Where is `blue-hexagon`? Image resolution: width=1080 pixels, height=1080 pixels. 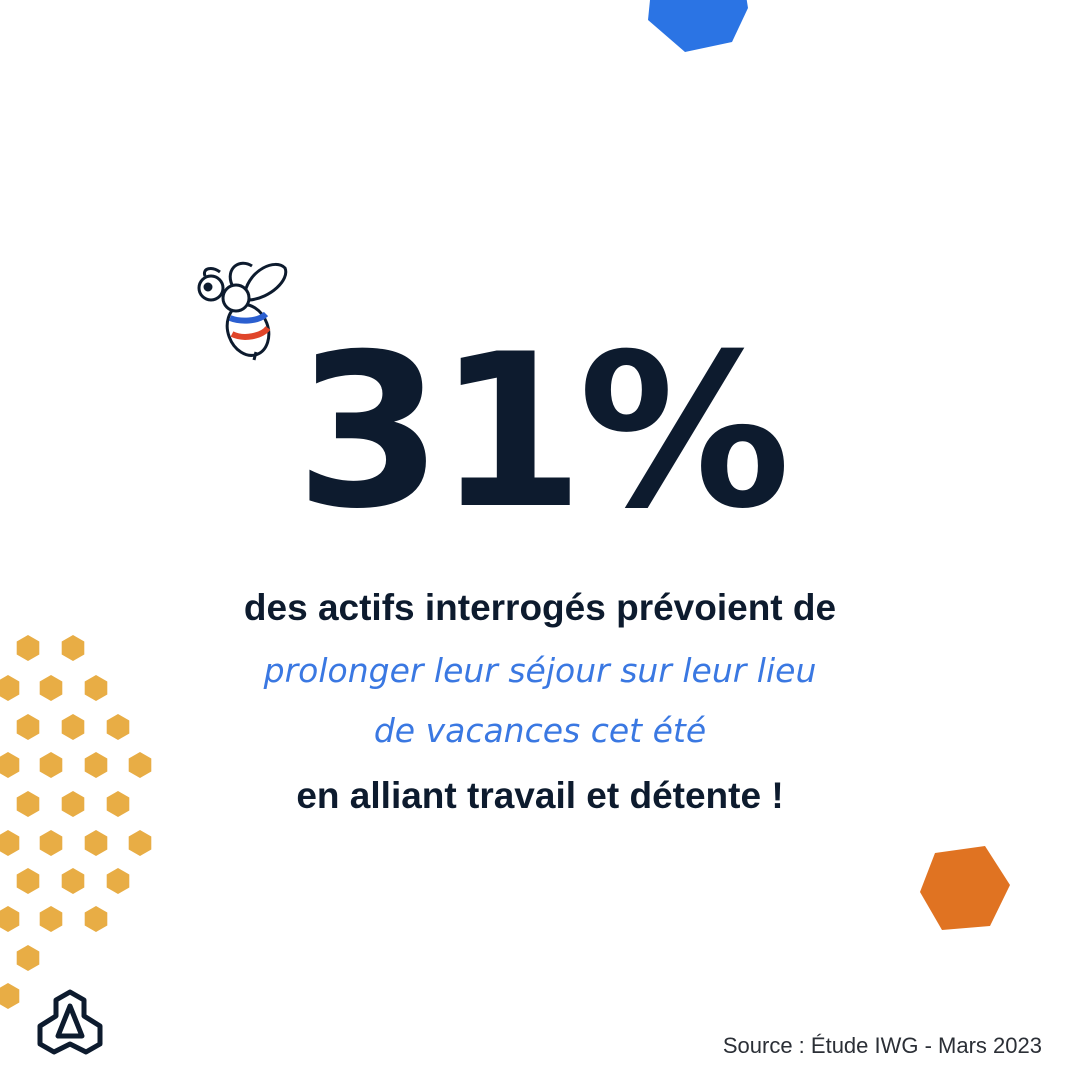
blue-hexagon is located at coordinates (698, 26).